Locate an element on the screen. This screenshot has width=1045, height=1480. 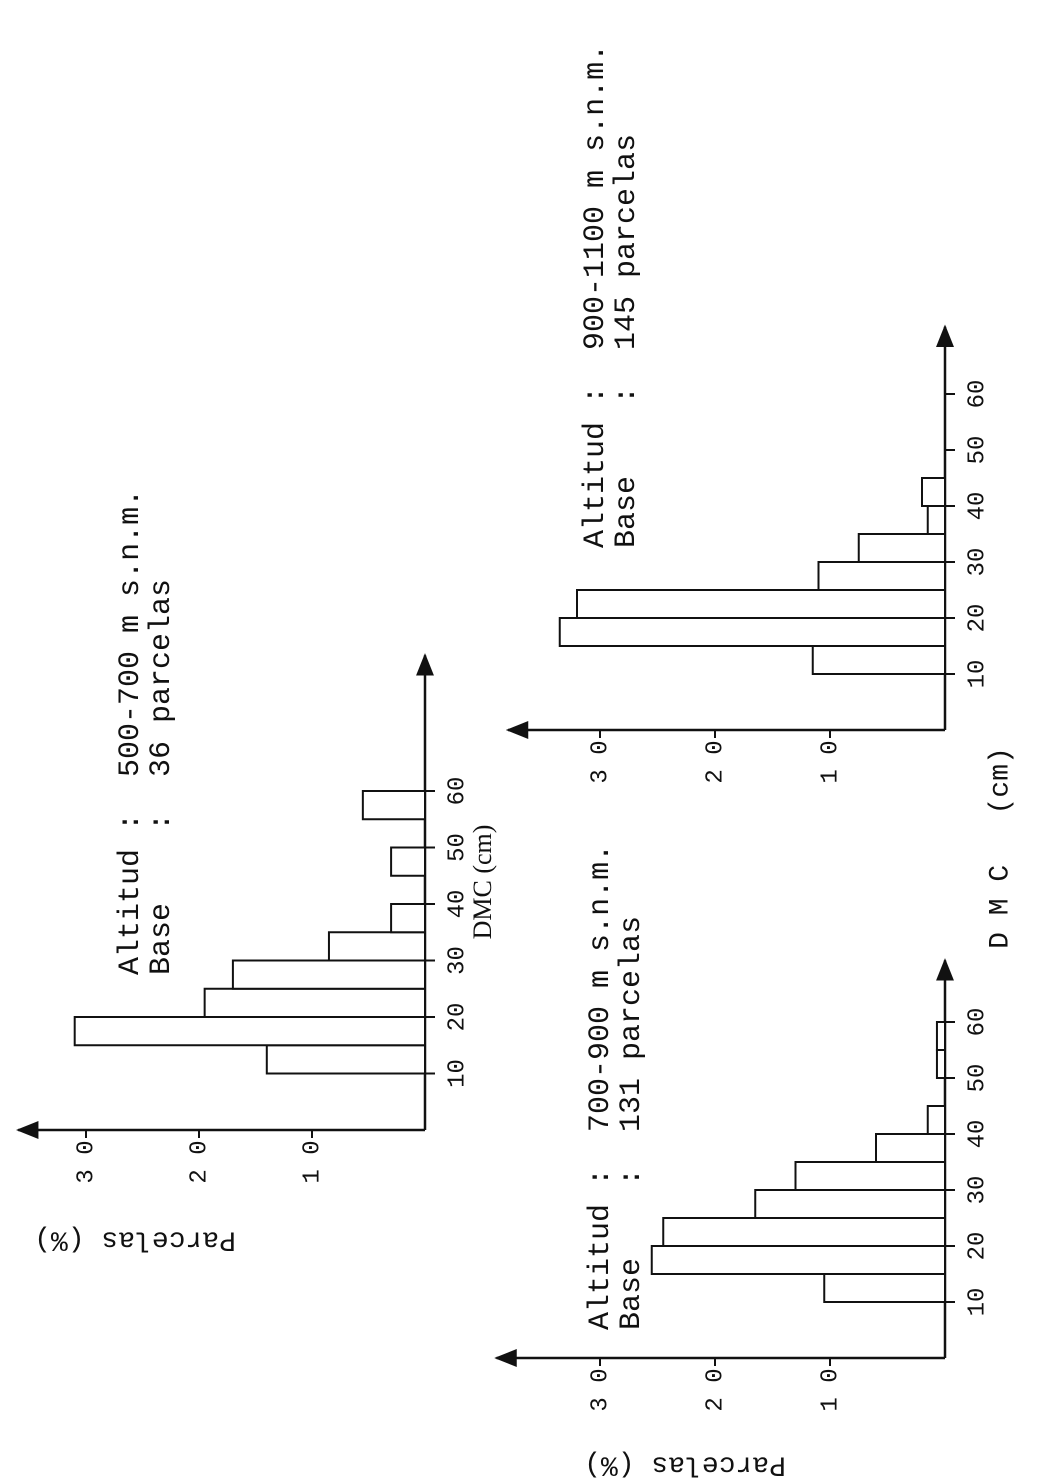
x-axis-label: DMC (cm) is located at coordinates (482, 882).